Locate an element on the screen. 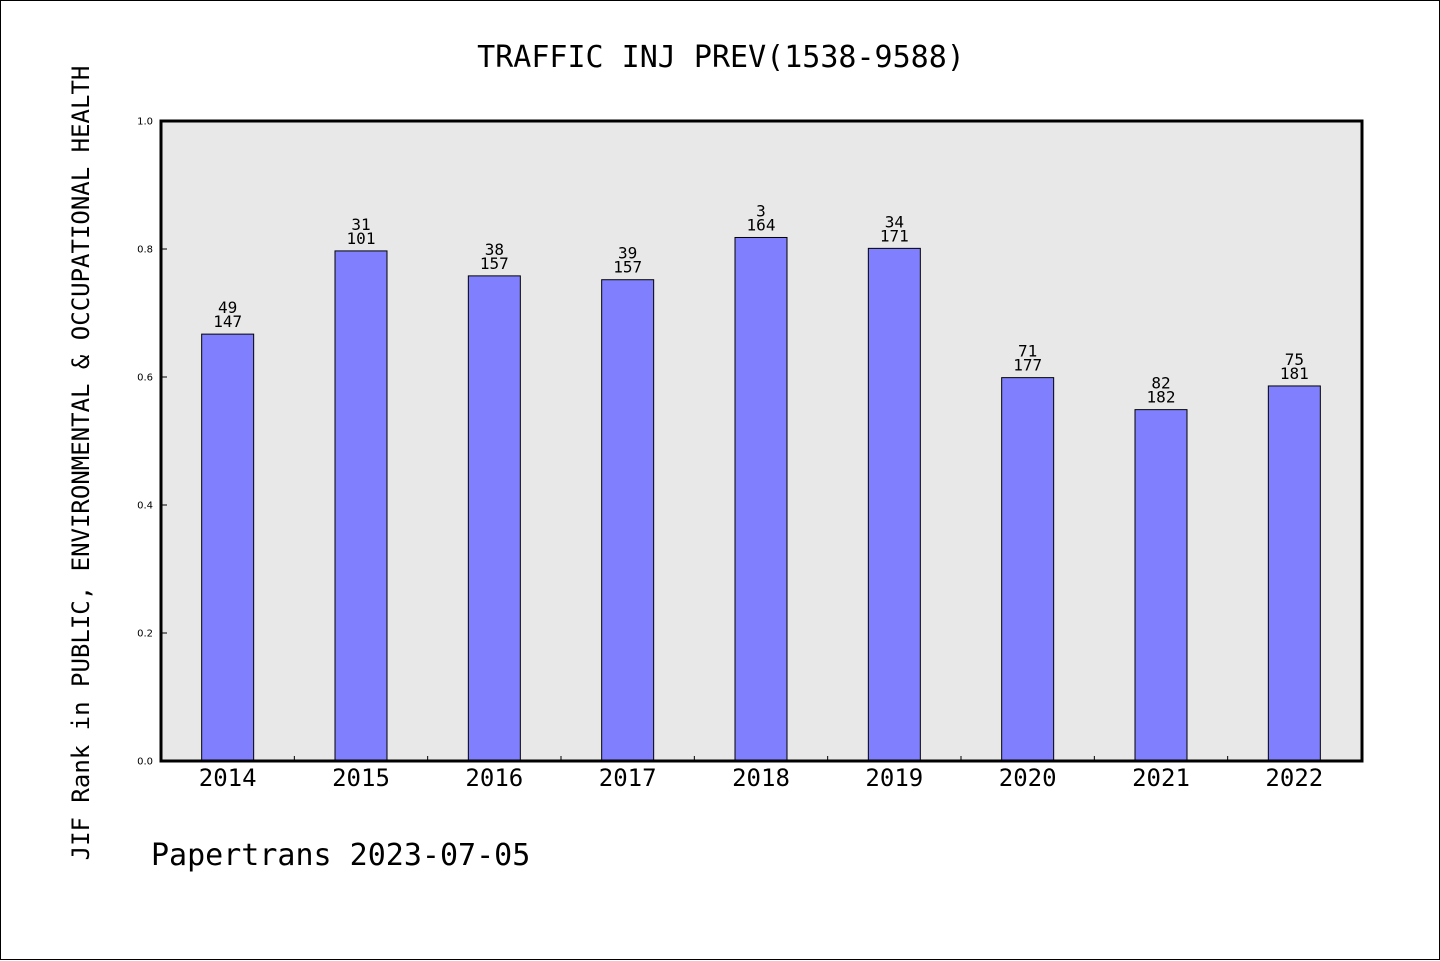 The width and height of the screenshot is (1440, 961). bar-rank-label: 31 is located at coordinates (360, 224).